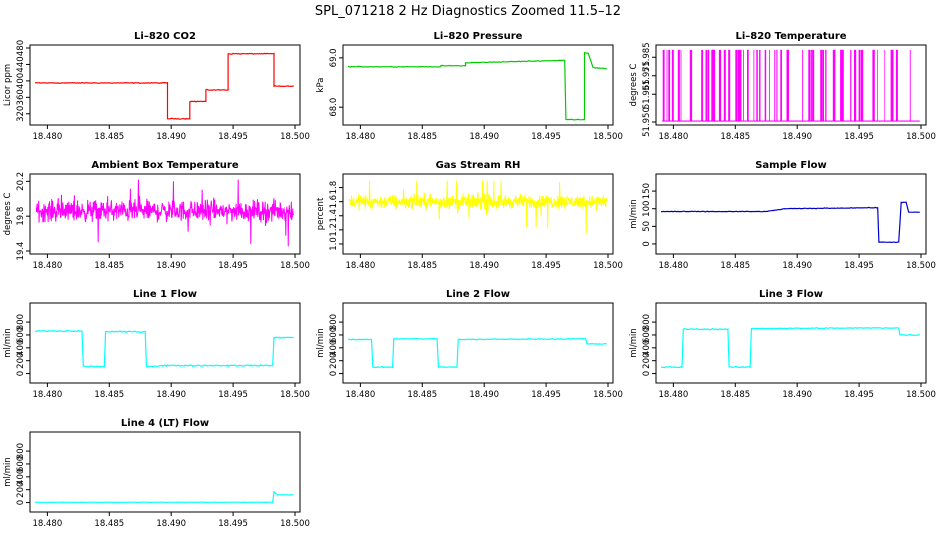 The width and height of the screenshot is (936, 540). What do you see at coordinates (21, 114) in the screenshot?
I see `y-tick-label: 320` at bounding box center [21, 114].